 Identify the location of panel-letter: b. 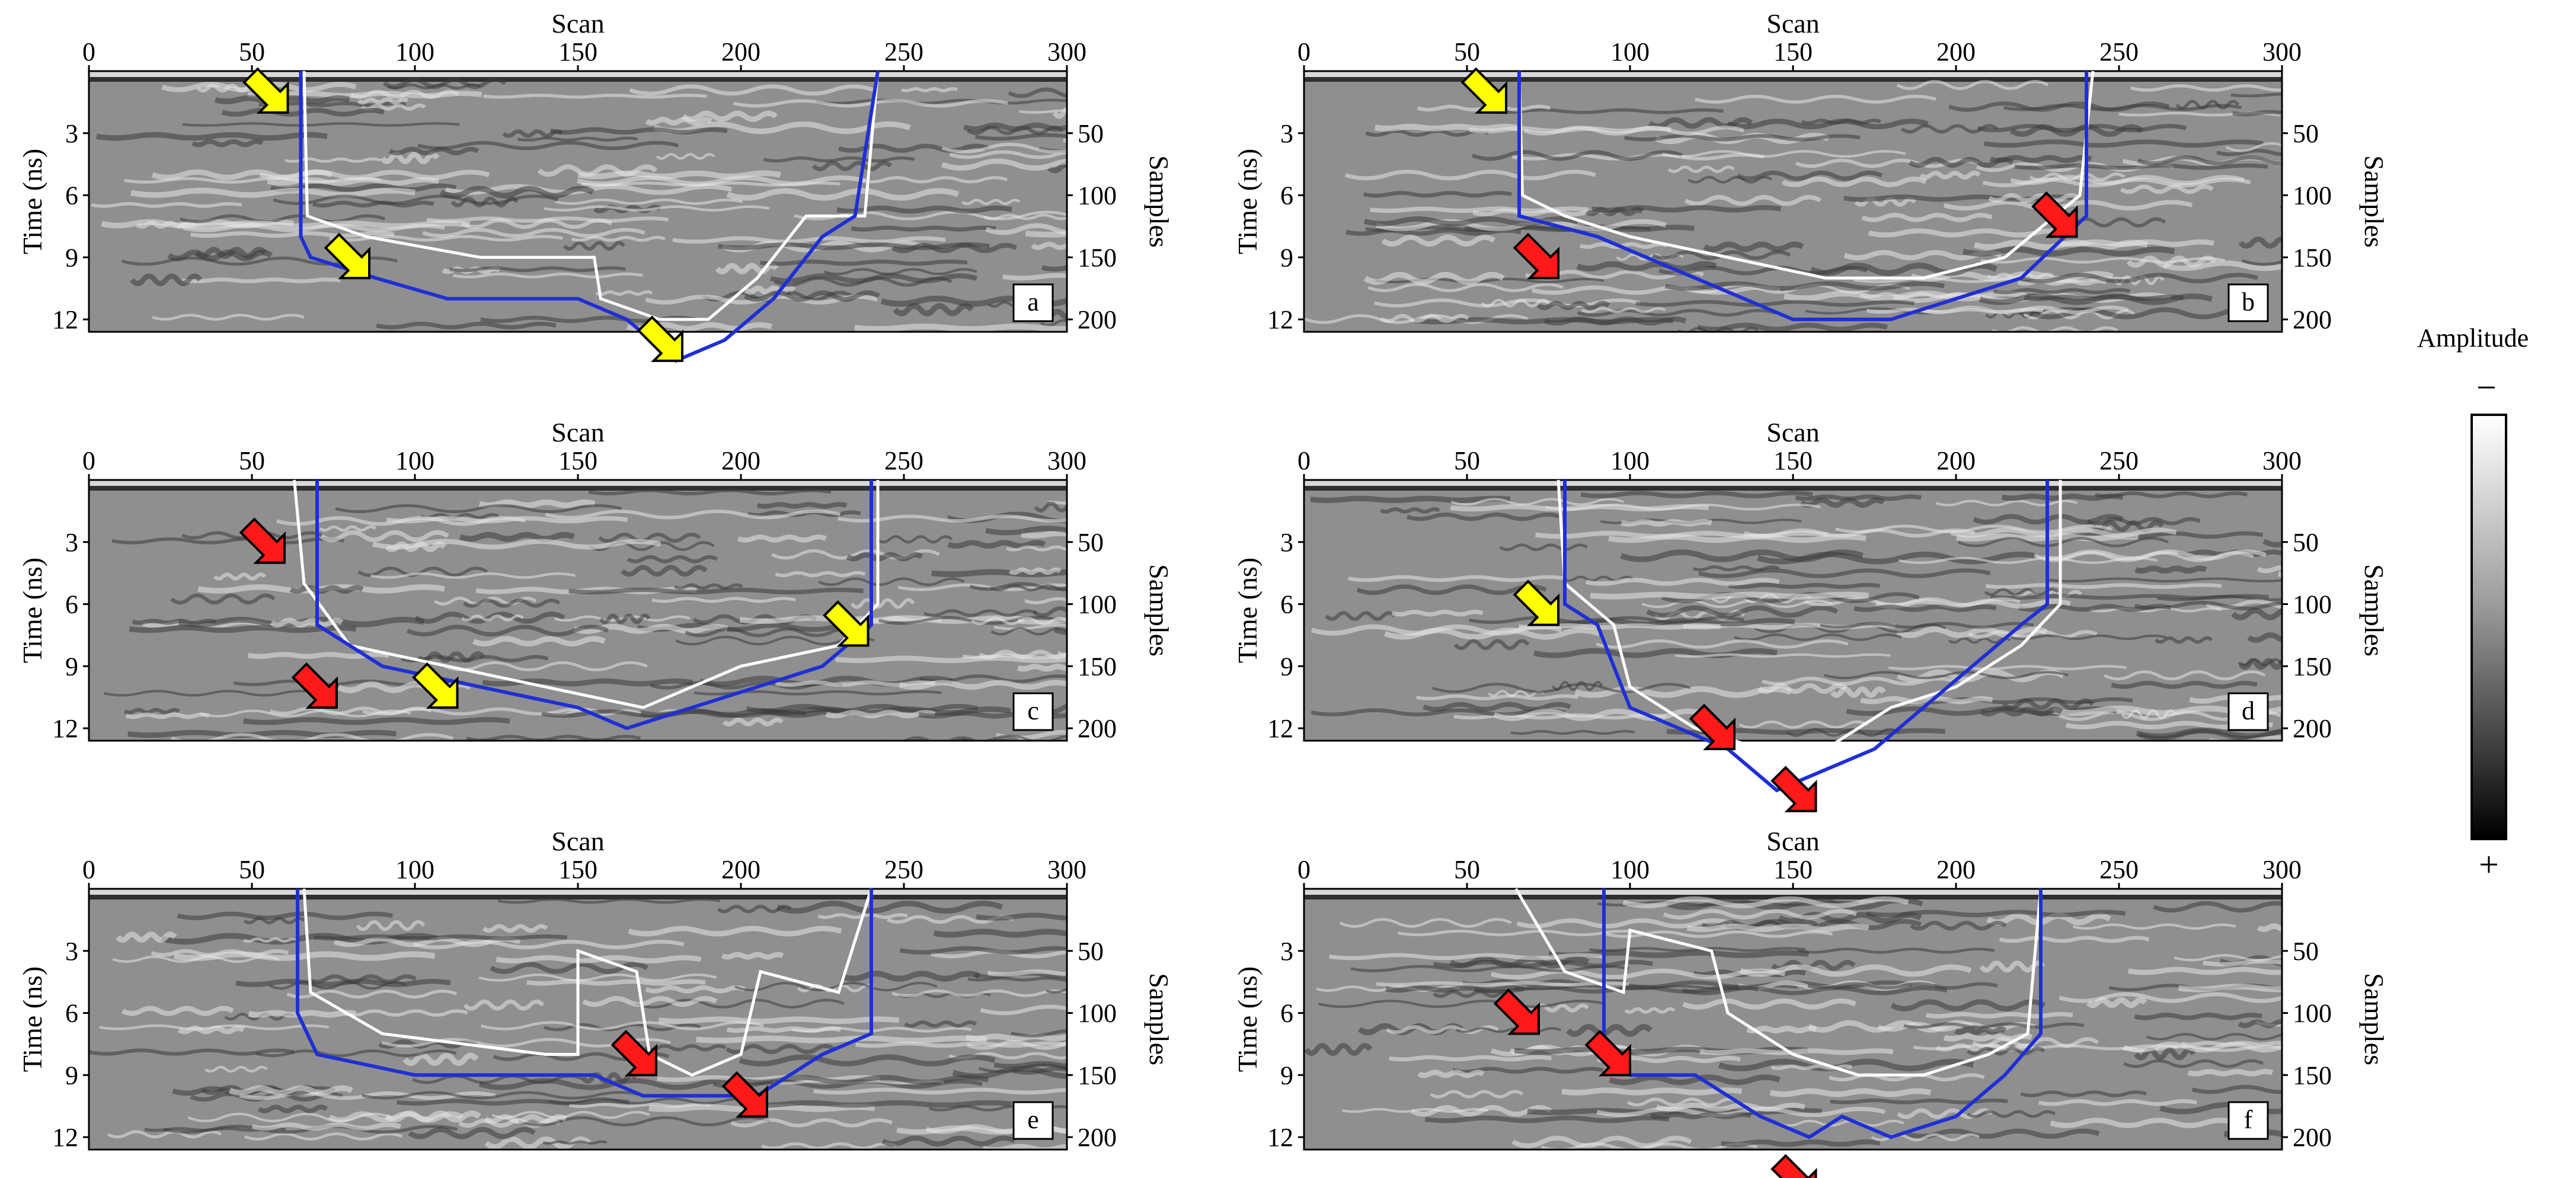
(2248, 301).